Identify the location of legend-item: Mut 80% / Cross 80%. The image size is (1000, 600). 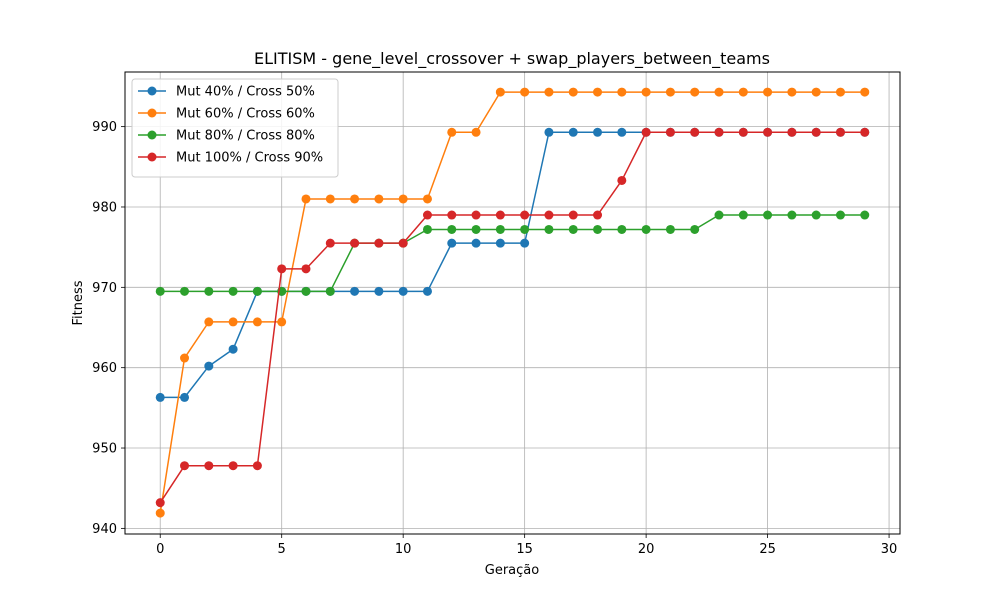
(226, 136).